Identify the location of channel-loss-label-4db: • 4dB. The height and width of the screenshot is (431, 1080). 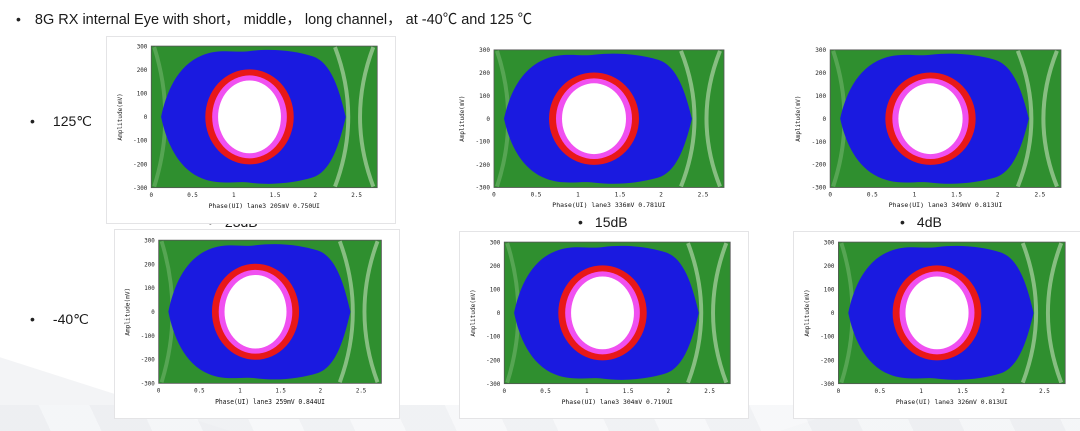
(921, 222).